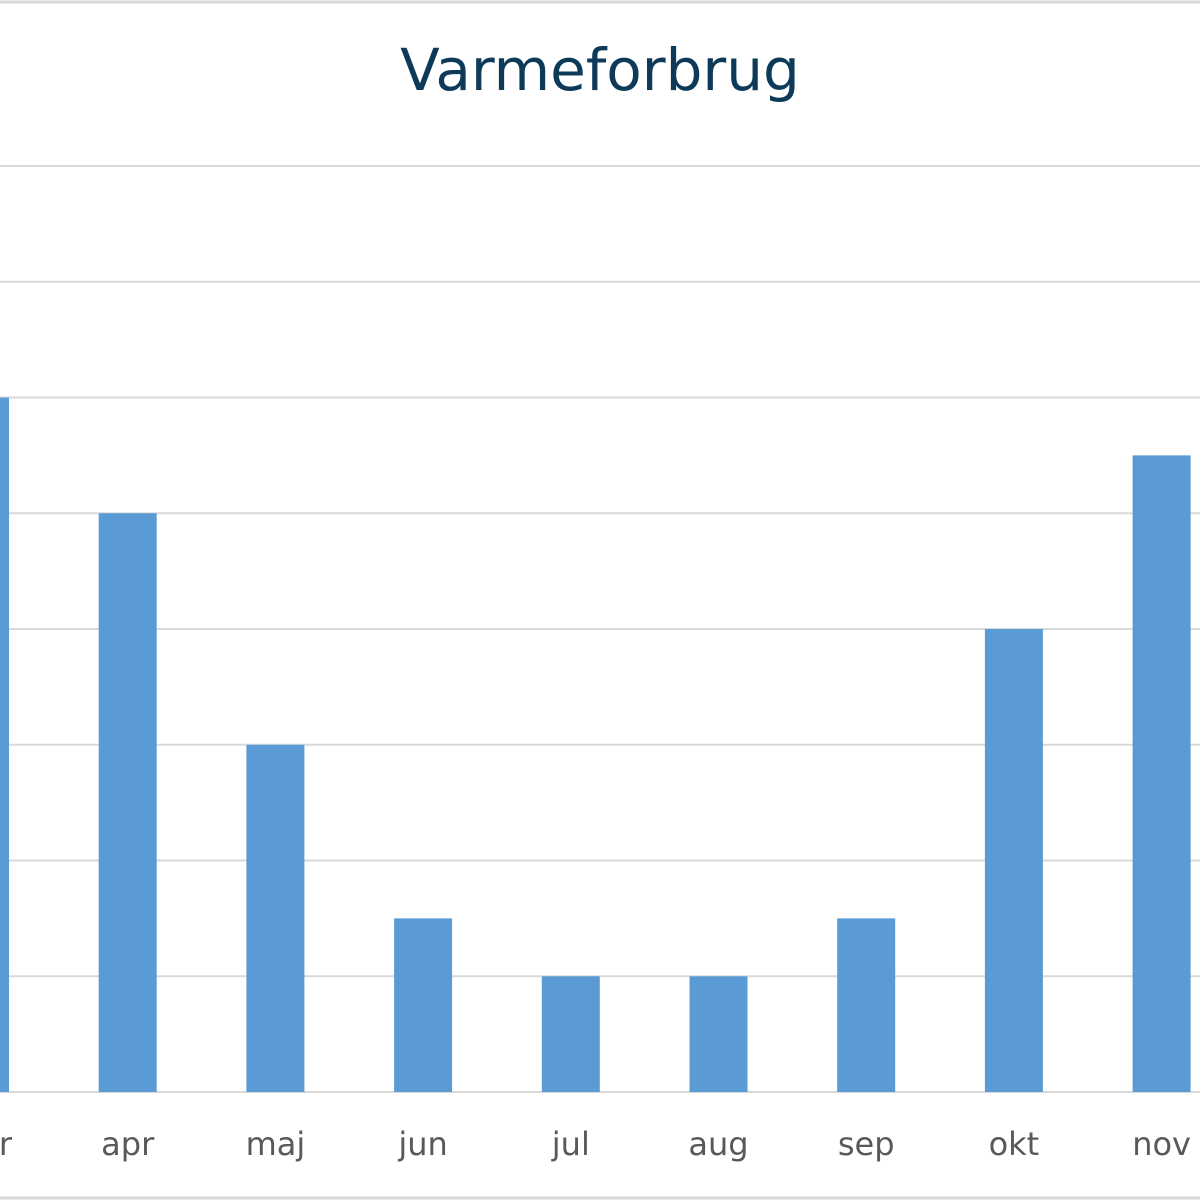 This screenshot has width=1200, height=1200. I want to click on x-tick-label: aug, so click(718, 1144).